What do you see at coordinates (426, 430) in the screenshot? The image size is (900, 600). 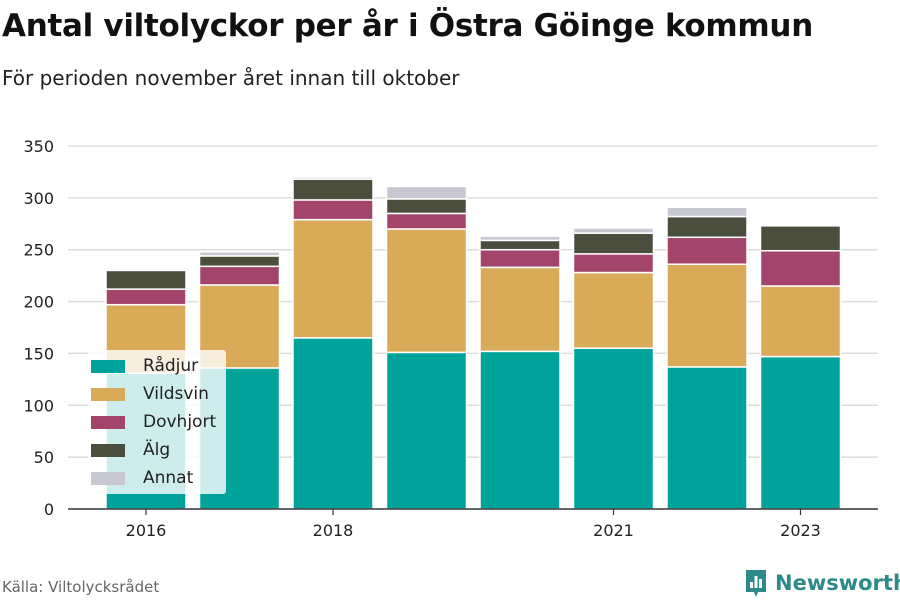 I see `bar-2019-rådjur` at bounding box center [426, 430].